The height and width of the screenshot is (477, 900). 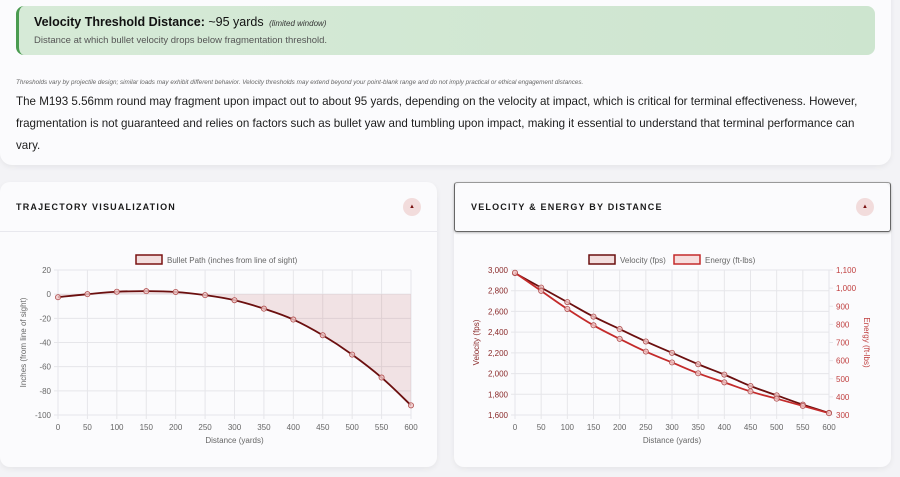 I want to click on svg-text: 20, so click(x=46, y=270).